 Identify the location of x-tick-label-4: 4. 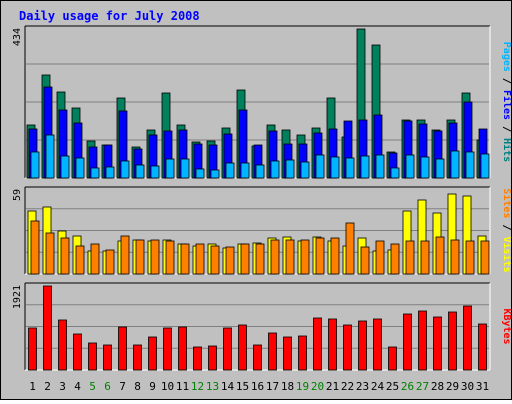
(77, 386).